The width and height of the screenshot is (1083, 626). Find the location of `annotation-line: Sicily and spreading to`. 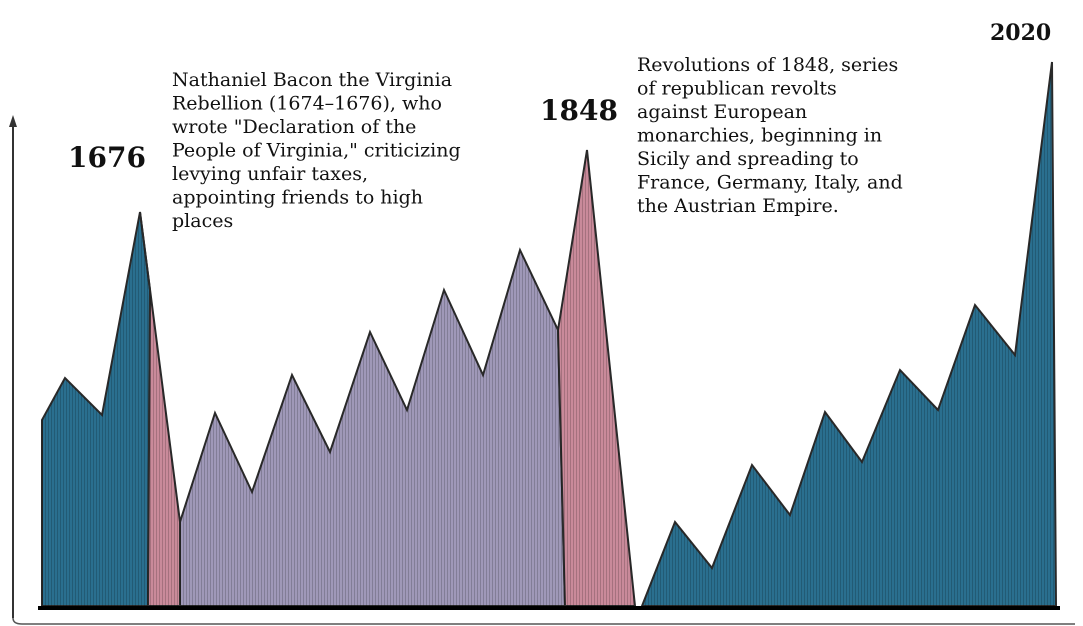

annotation-line: Sicily and spreading to is located at coordinates (748, 159).